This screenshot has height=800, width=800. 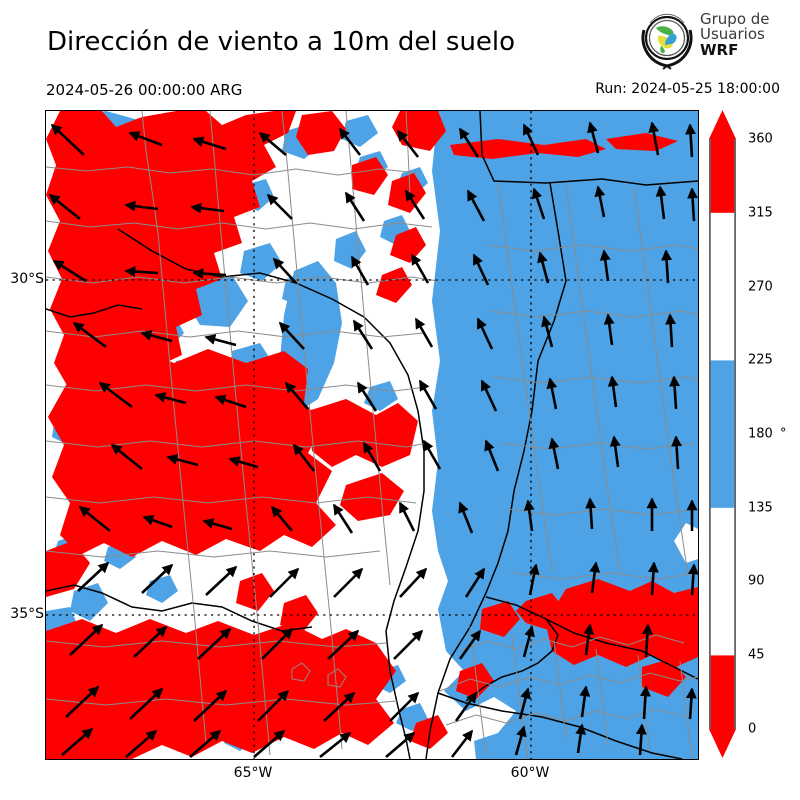 I want to click on colorbar-tick-label-360: 360, so click(x=760, y=139).